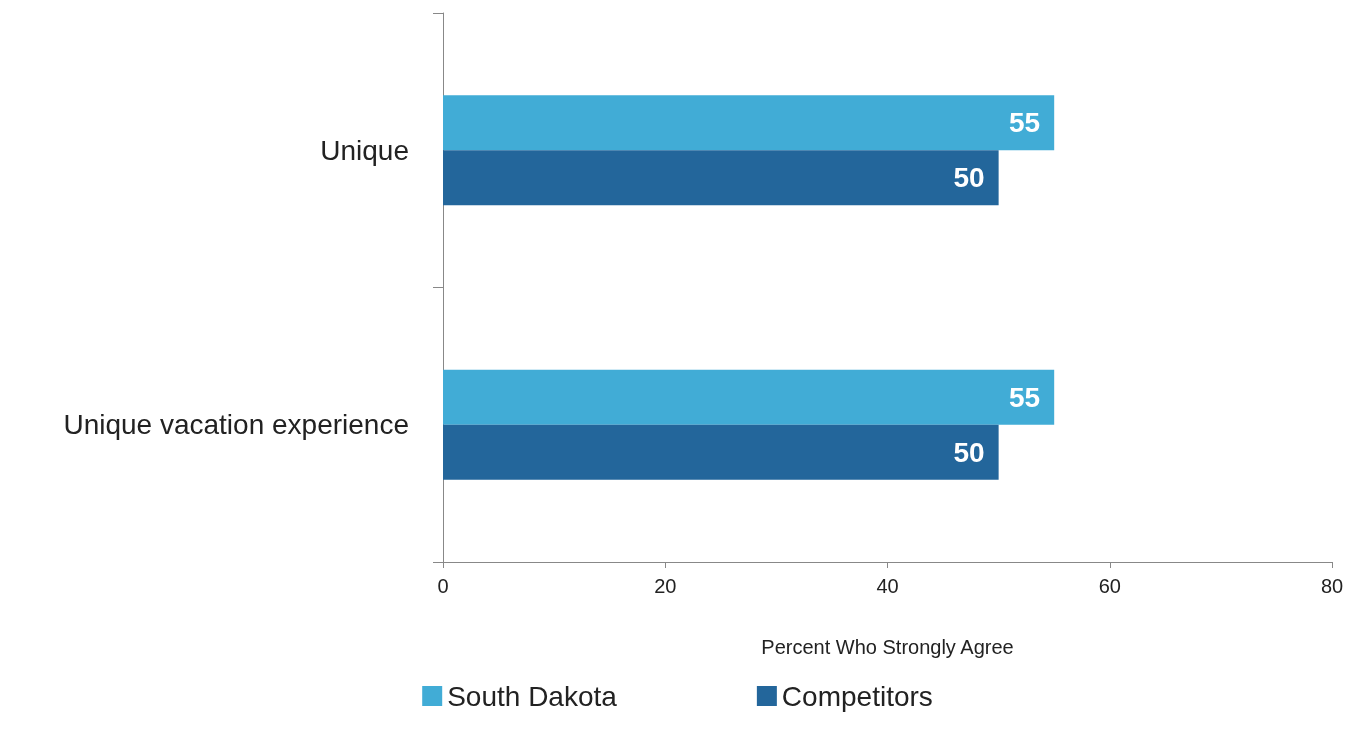  What do you see at coordinates (443, 586) in the screenshot?
I see `x-tick-label: 0` at bounding box center [443, 586].